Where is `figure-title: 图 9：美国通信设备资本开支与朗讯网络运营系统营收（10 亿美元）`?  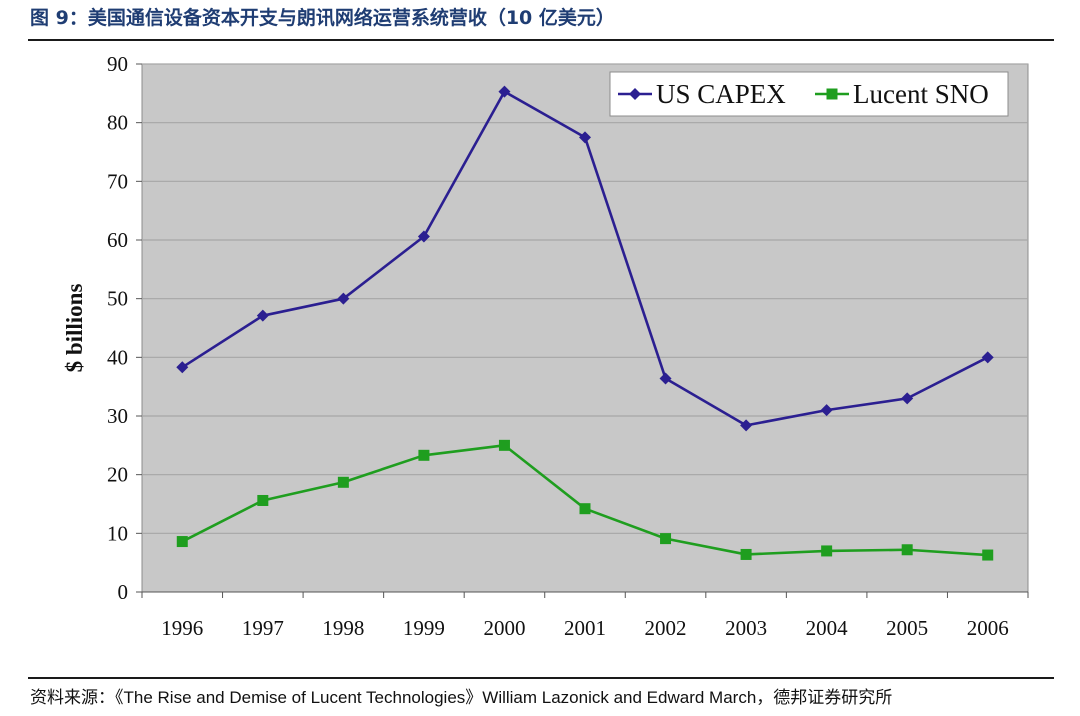 figure-title: 图 9：美国通信设备资本开支与朗讯网络运营系统营收（10 亿美元） is located at coordinates (322, 18).